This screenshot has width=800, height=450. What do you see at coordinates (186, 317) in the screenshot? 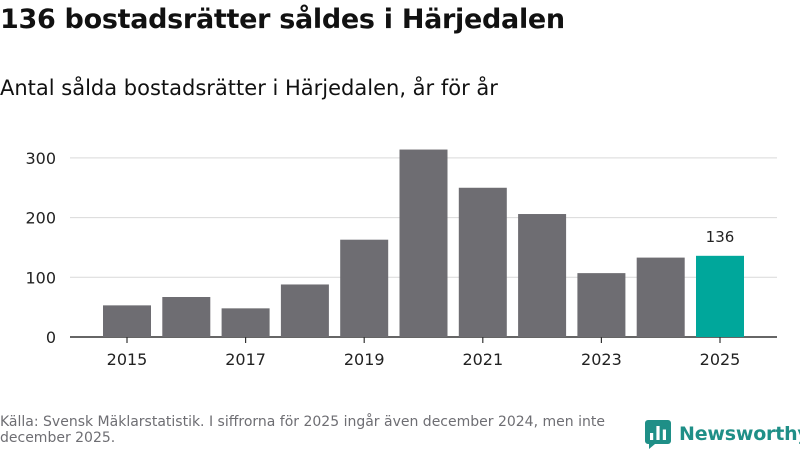
I see `bar-2016` at bounding box center [186, 317].